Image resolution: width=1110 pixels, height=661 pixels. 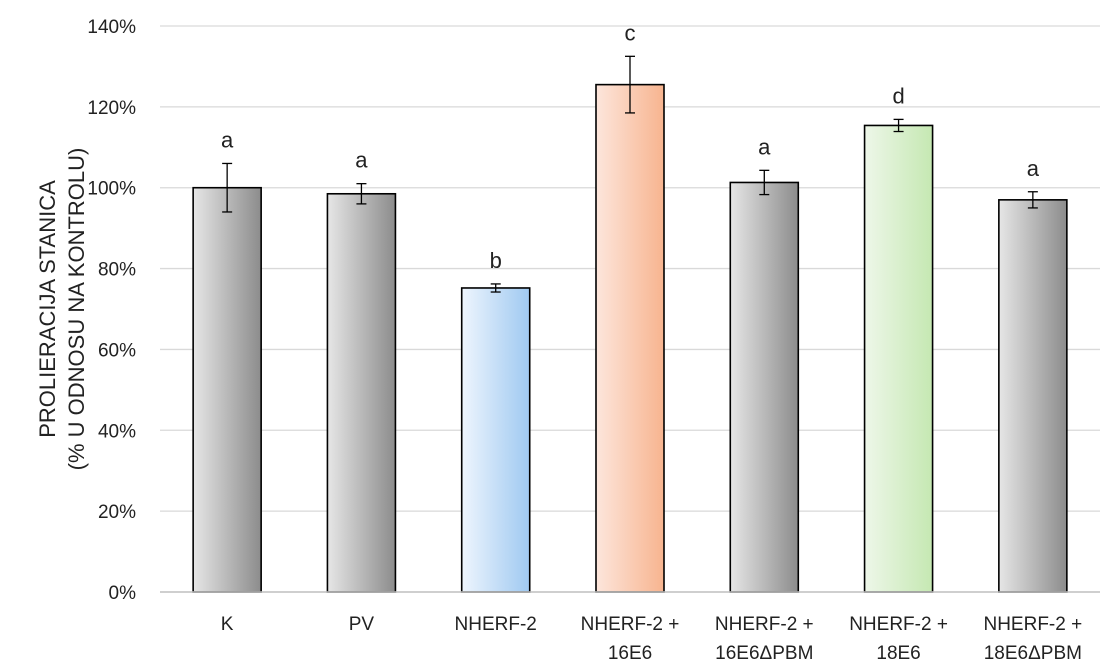 I want to click on y-axis-label-line-0: PROLIERACIJA STANICA, so click(x=47, y=309).